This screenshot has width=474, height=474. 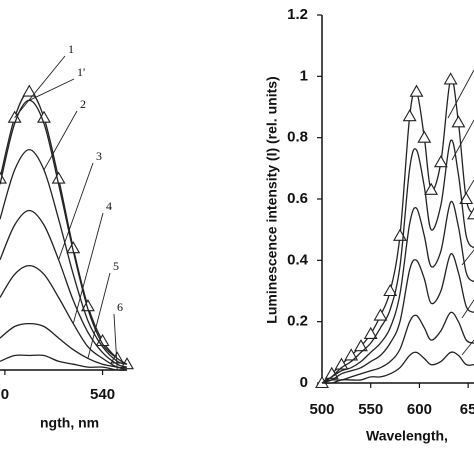 What do you see at coordinates (102, 394) in the screenshot?
I see `x-tick-label: 540` at bounding box center [102, 394].